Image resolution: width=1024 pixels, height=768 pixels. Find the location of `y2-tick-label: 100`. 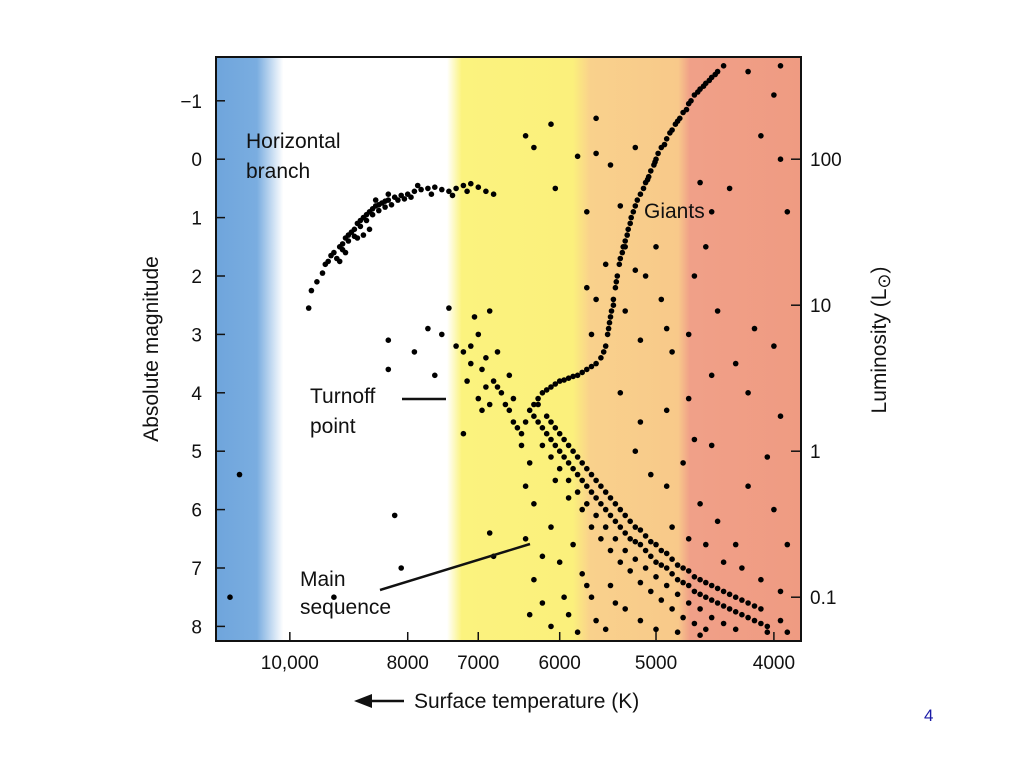

y2-tick-label: 100 is located at coordinates (826, 160).